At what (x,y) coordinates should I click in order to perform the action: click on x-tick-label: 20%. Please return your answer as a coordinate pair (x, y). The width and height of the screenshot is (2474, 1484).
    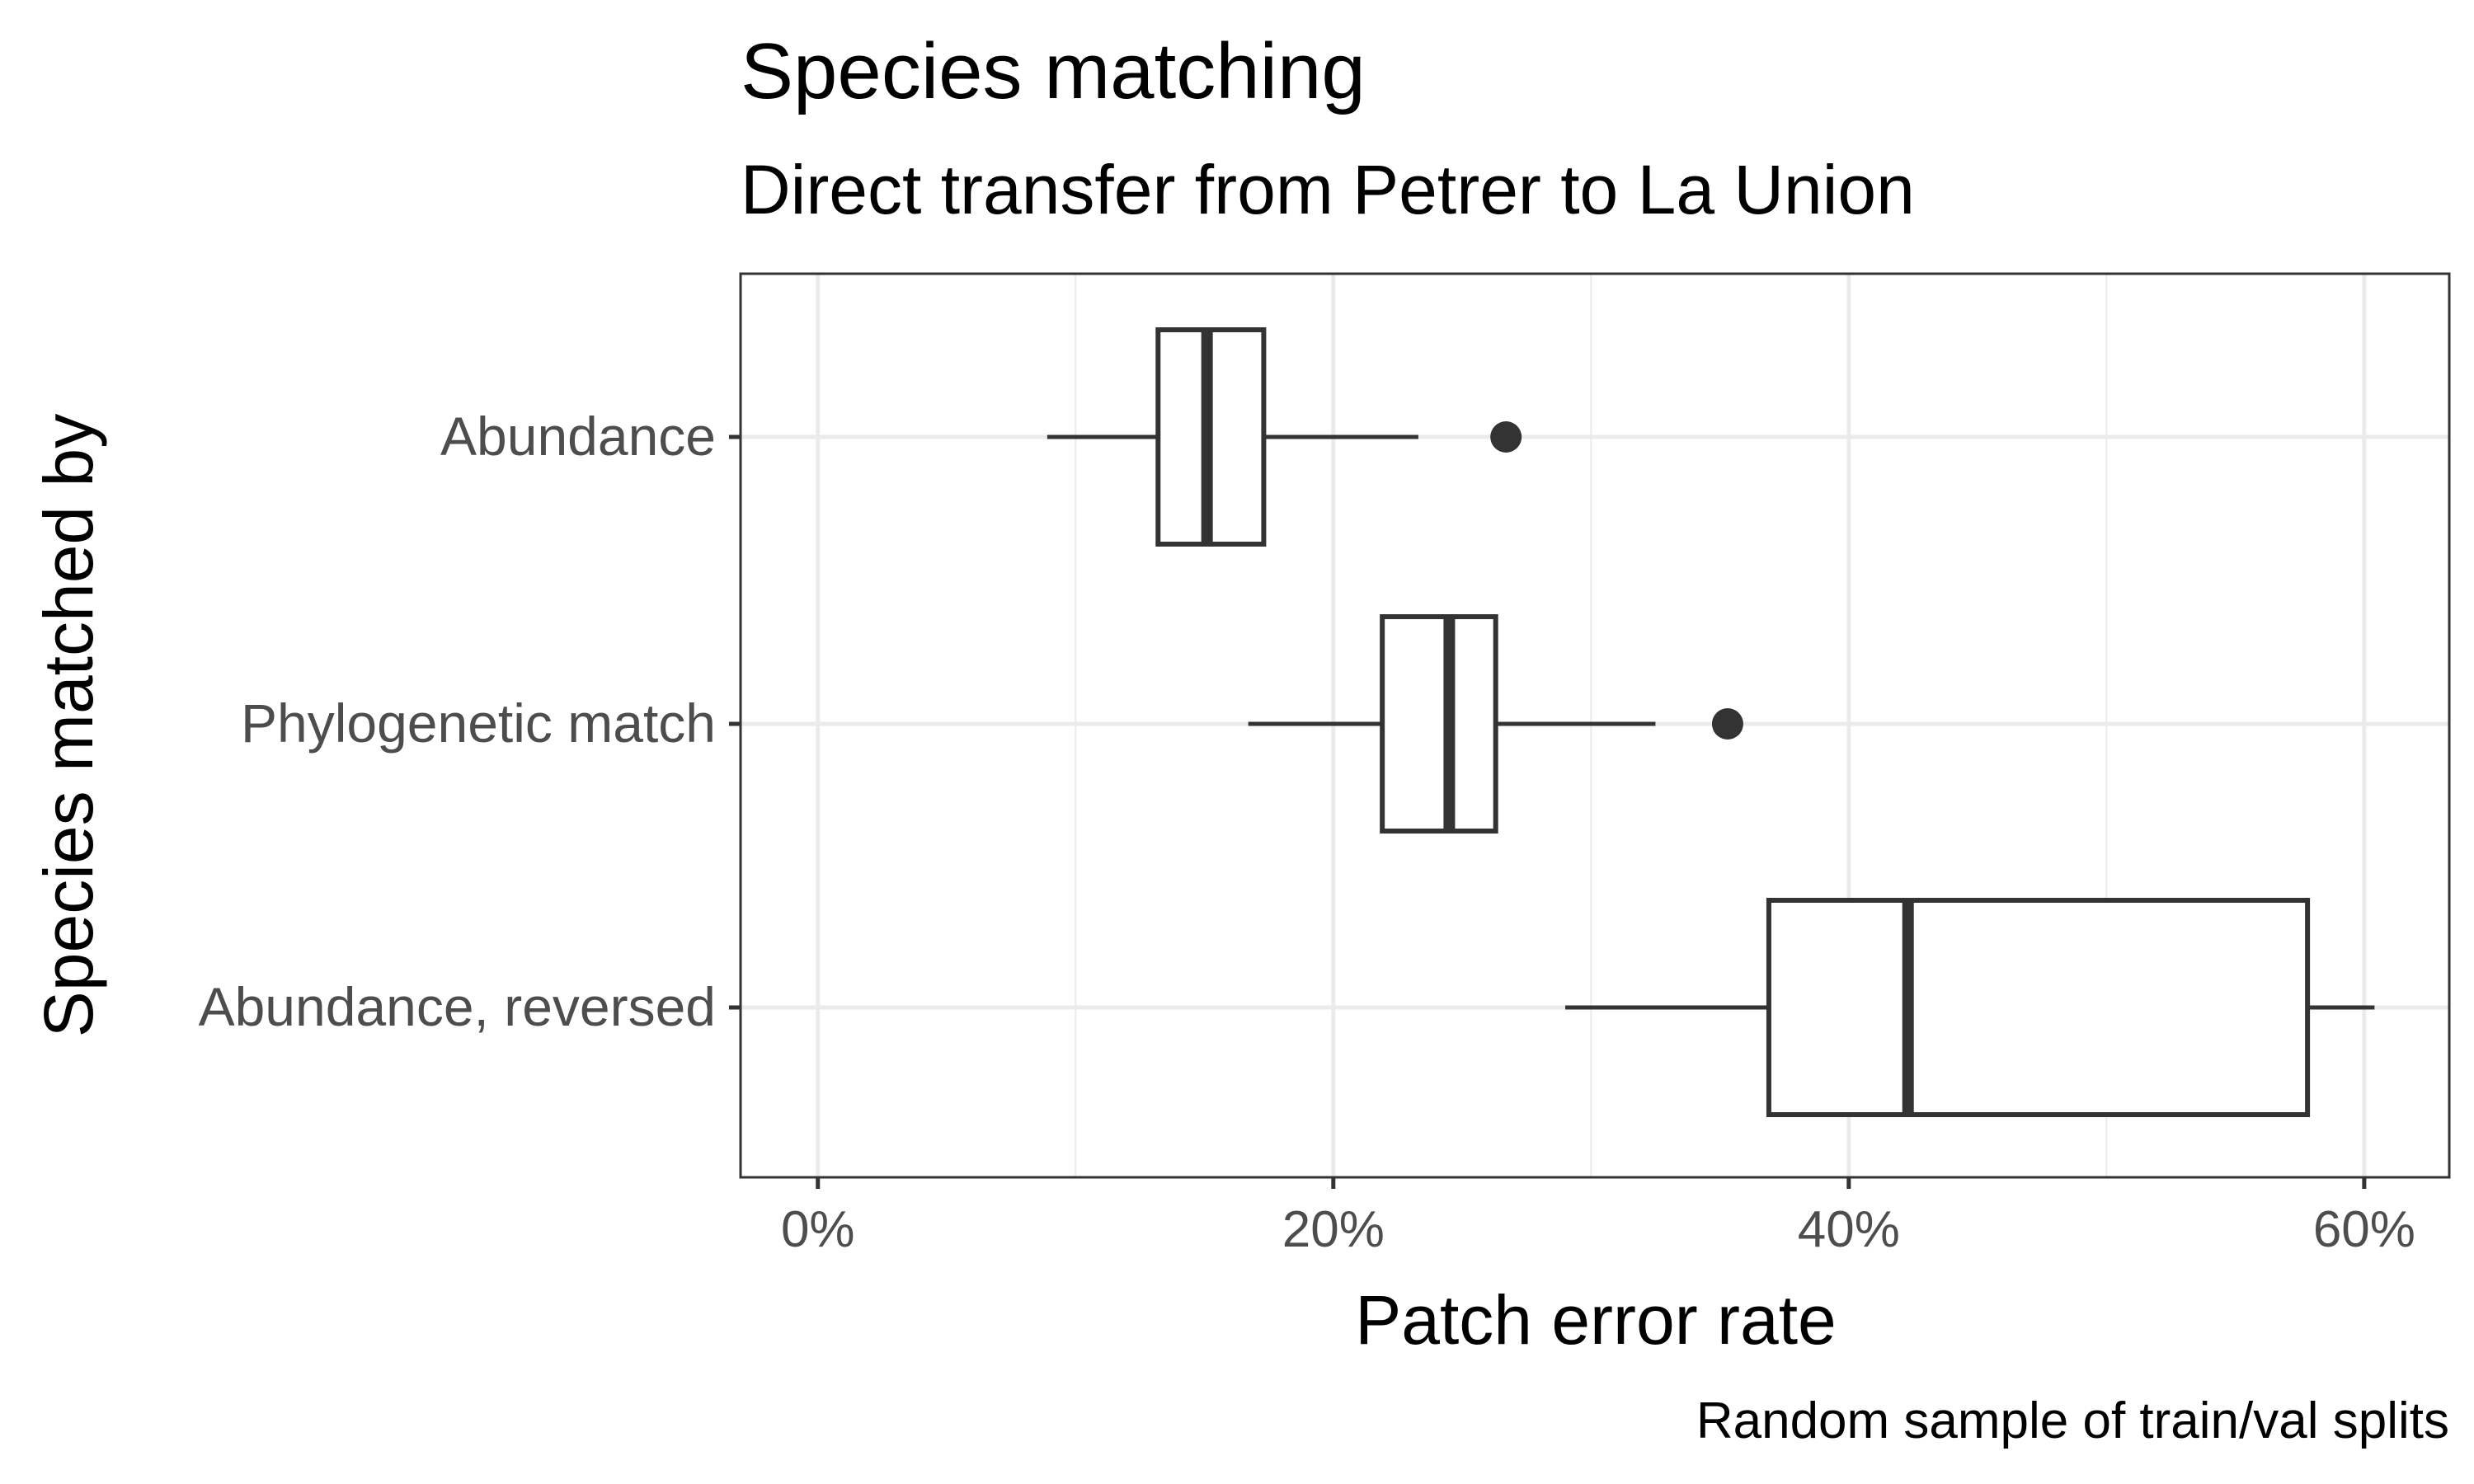
    Looking at the image, I should click on (1333, 1229).